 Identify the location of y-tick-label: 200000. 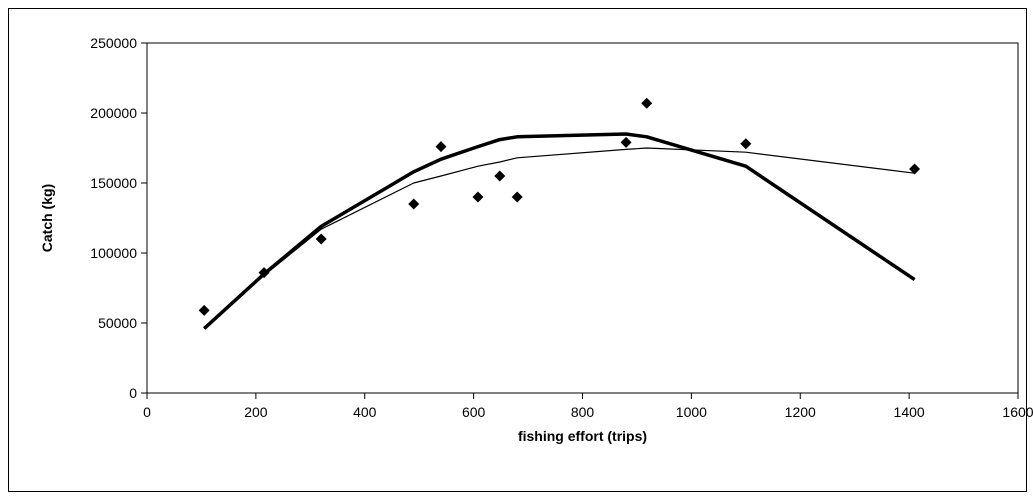
(113, 113).